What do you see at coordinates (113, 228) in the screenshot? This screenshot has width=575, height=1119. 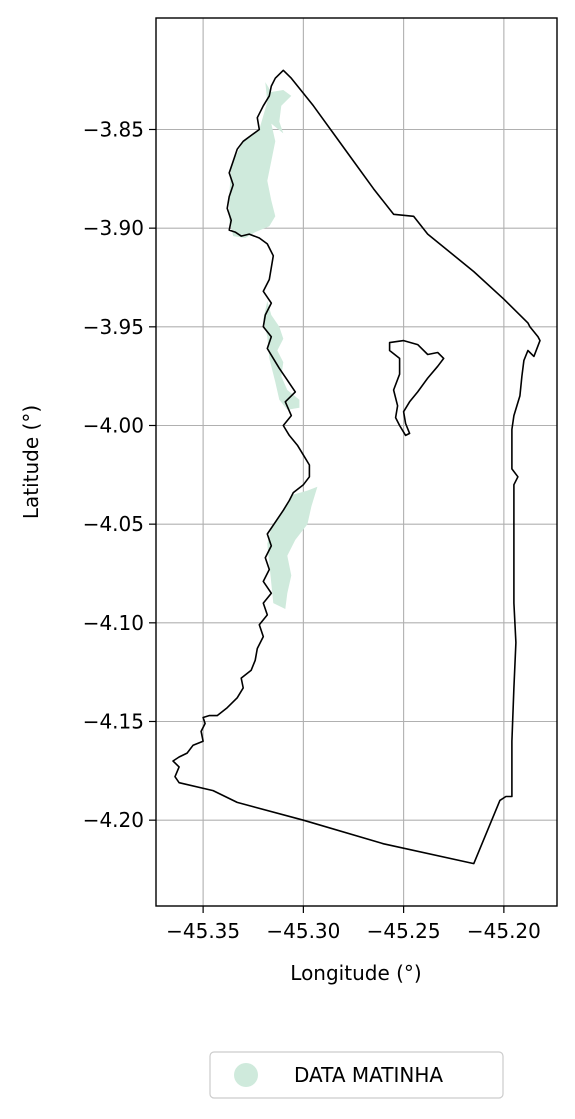 I see `y-tick-label: −3.90` at bounding box center [113, 228].